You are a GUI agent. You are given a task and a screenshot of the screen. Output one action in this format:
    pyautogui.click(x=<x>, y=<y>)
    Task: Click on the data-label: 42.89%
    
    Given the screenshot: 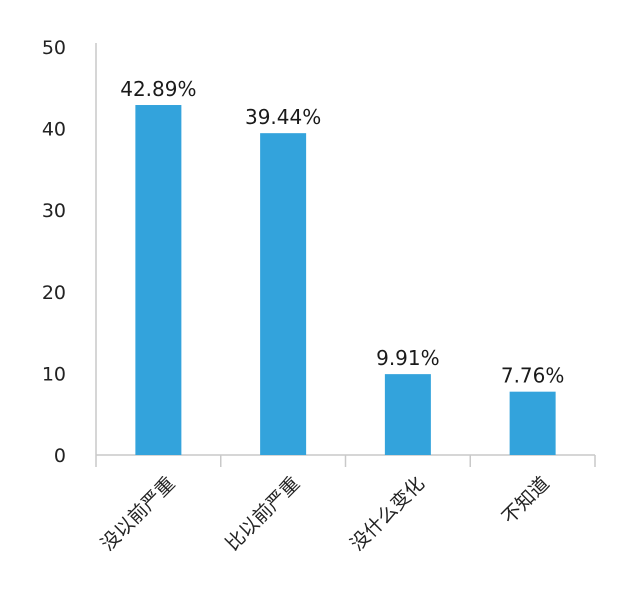 What is the action you would take?
    pyautogui.click(x=158, y=89)
    